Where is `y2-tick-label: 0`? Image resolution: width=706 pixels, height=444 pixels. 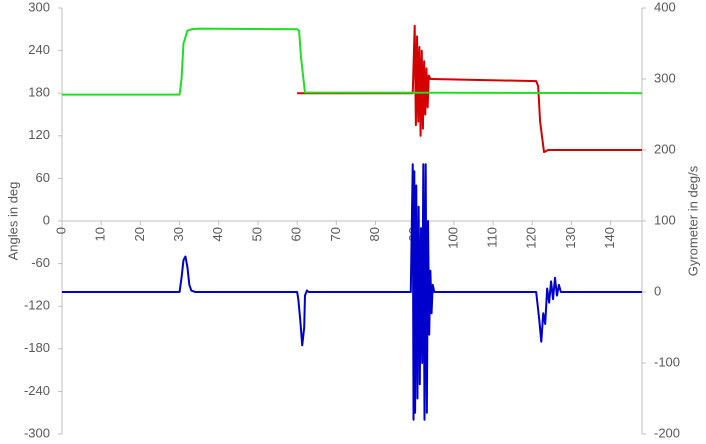
y2-tick-label: 0 is located at coordinates (657, 290).